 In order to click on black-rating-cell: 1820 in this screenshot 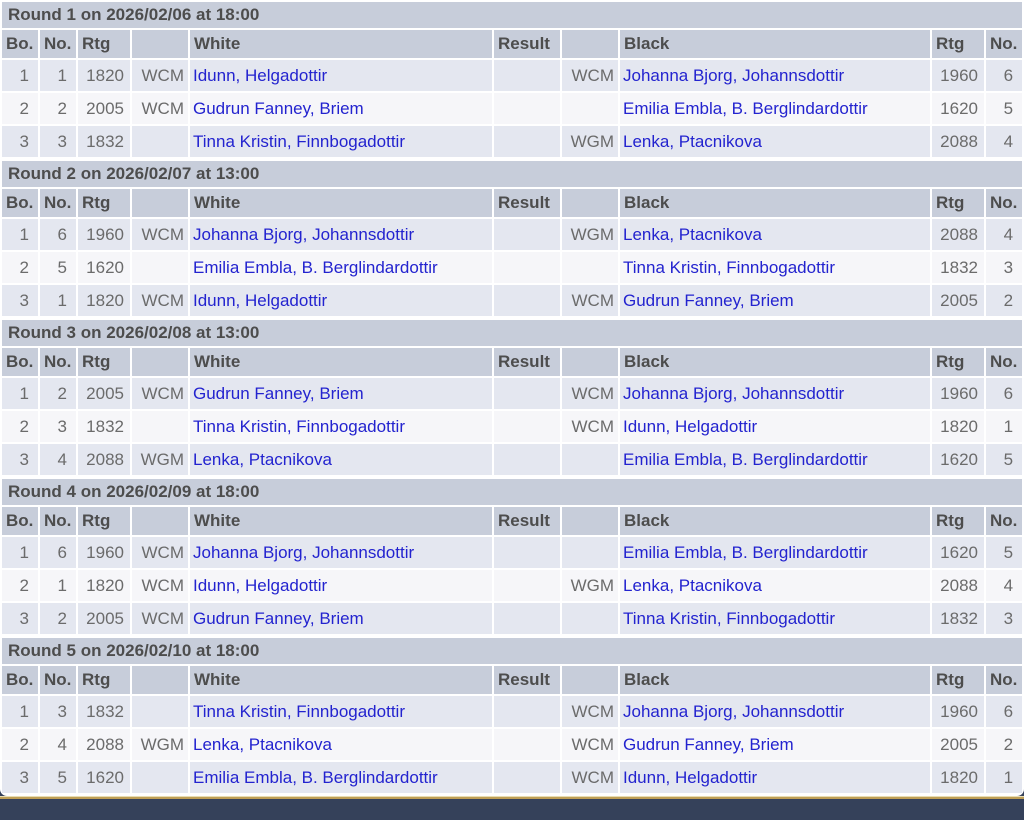, I will do `click(958, 426)`.